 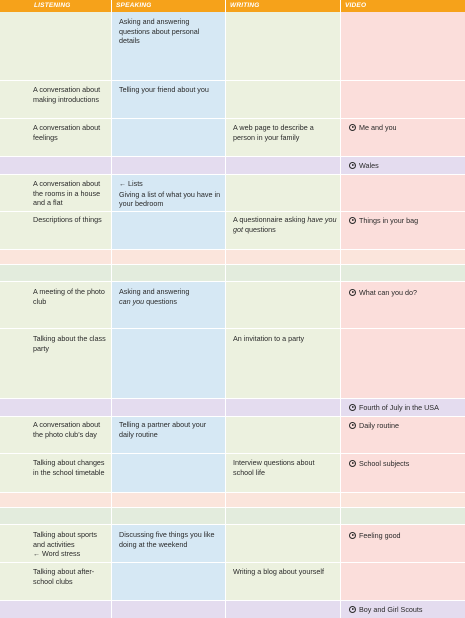 What do you see at coordinates (69, 343) in the screenshot?
I see `listening-cell: Talking about the class party` at bounding box center [69, 343].